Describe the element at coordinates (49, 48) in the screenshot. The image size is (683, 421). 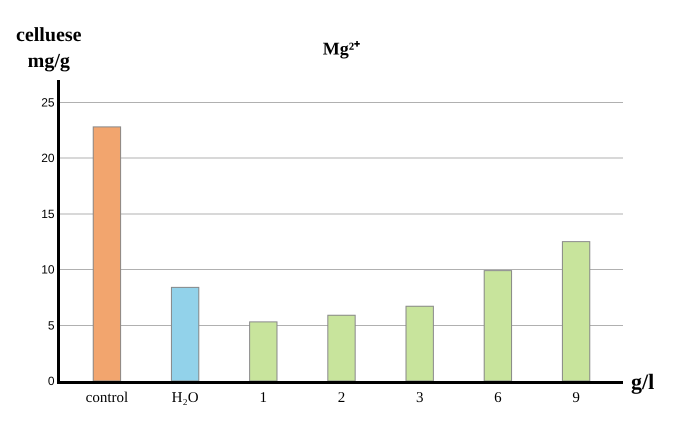
I see `y-axis-title: celluese mg/g` at that location.